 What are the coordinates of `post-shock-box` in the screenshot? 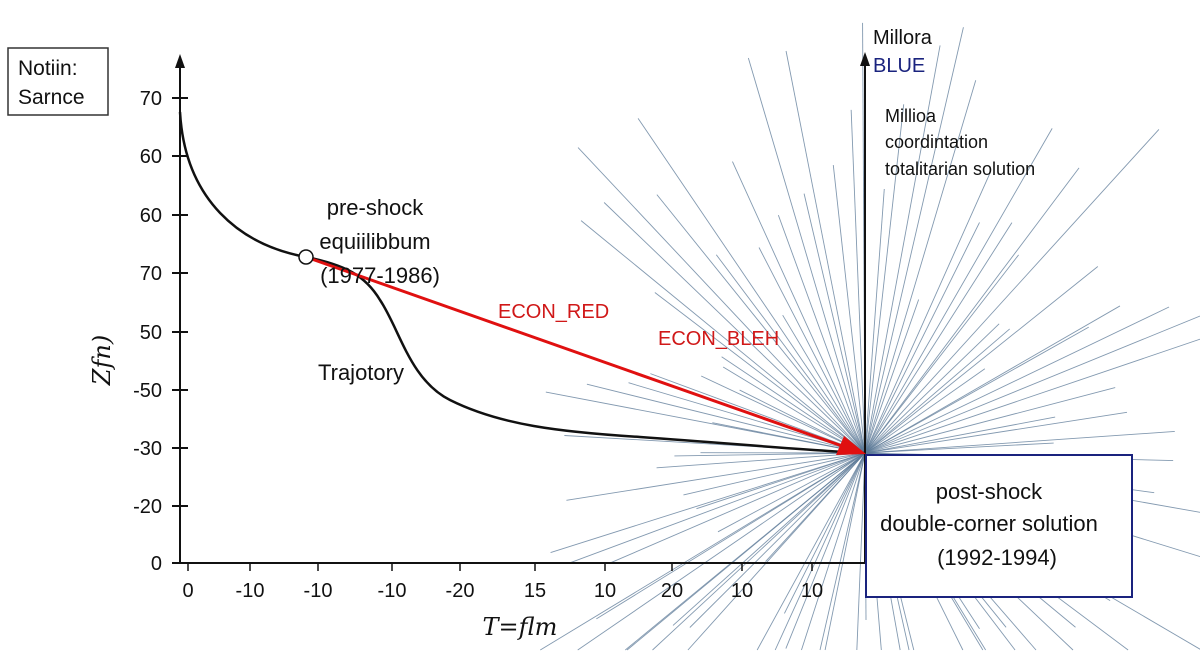 It's located at (999, 526).